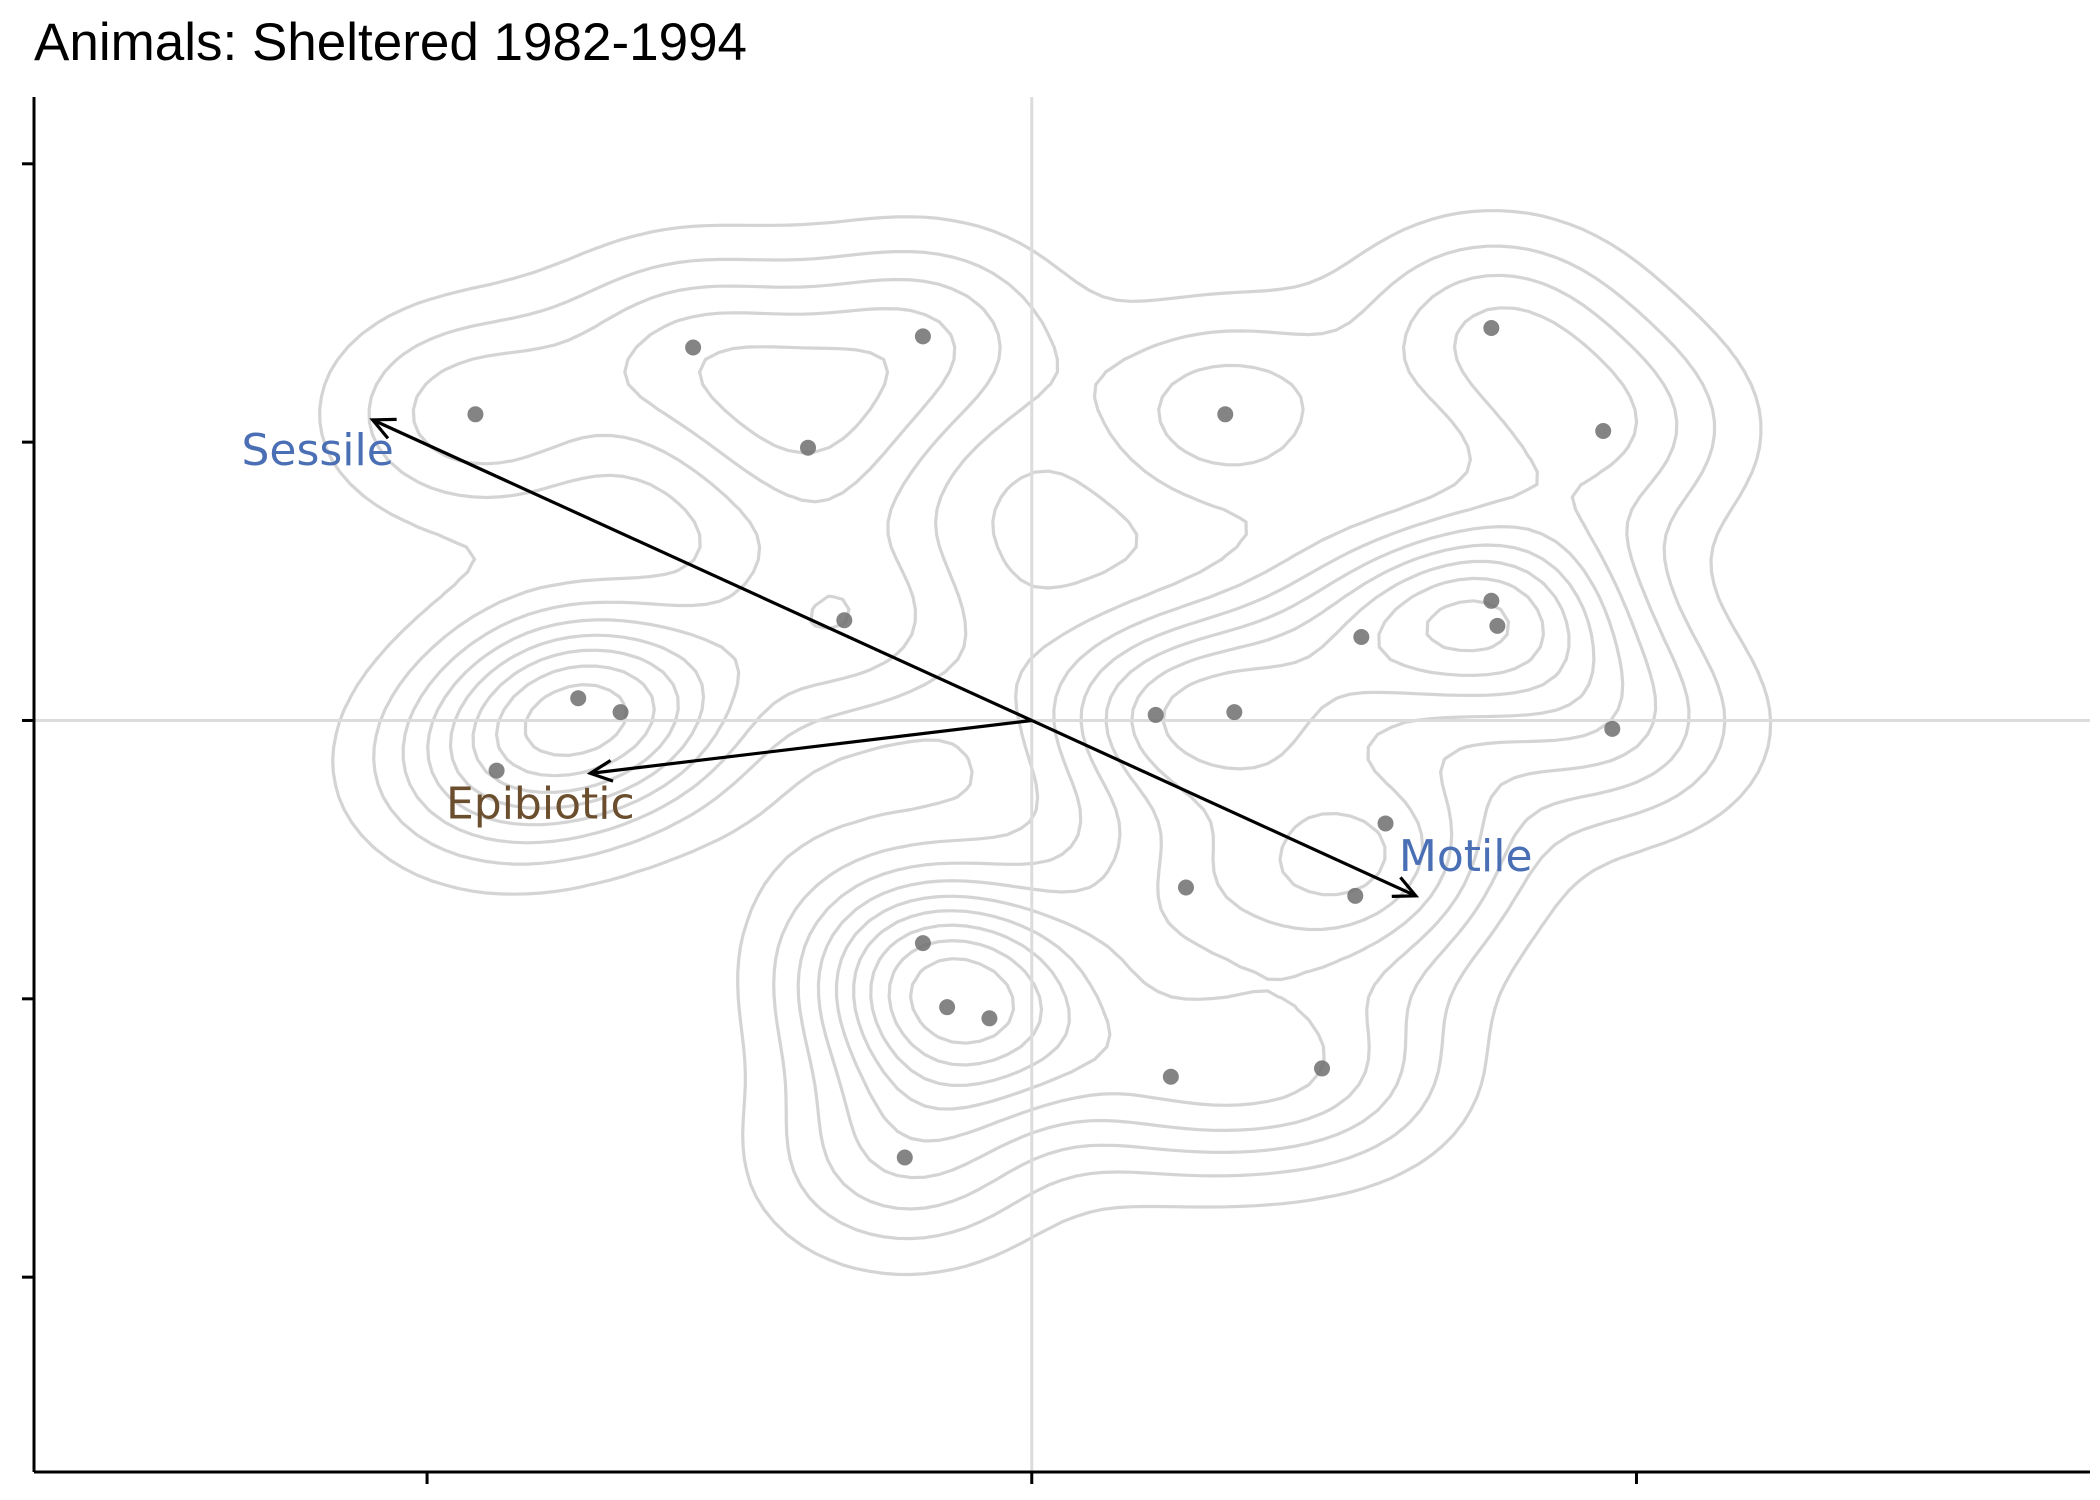  Describe the element at coordinates (1405, 887) in the screenshot. I see `motile-arrowhead` at that location.